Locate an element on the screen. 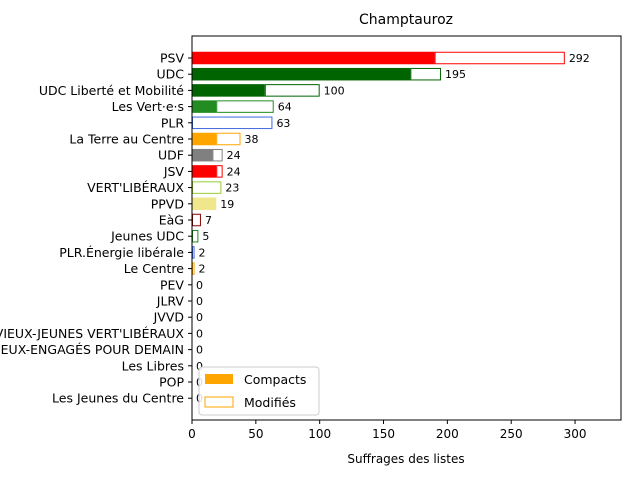  bar-modifies-la-terre-au-centre is located at coordinates (228, 139).